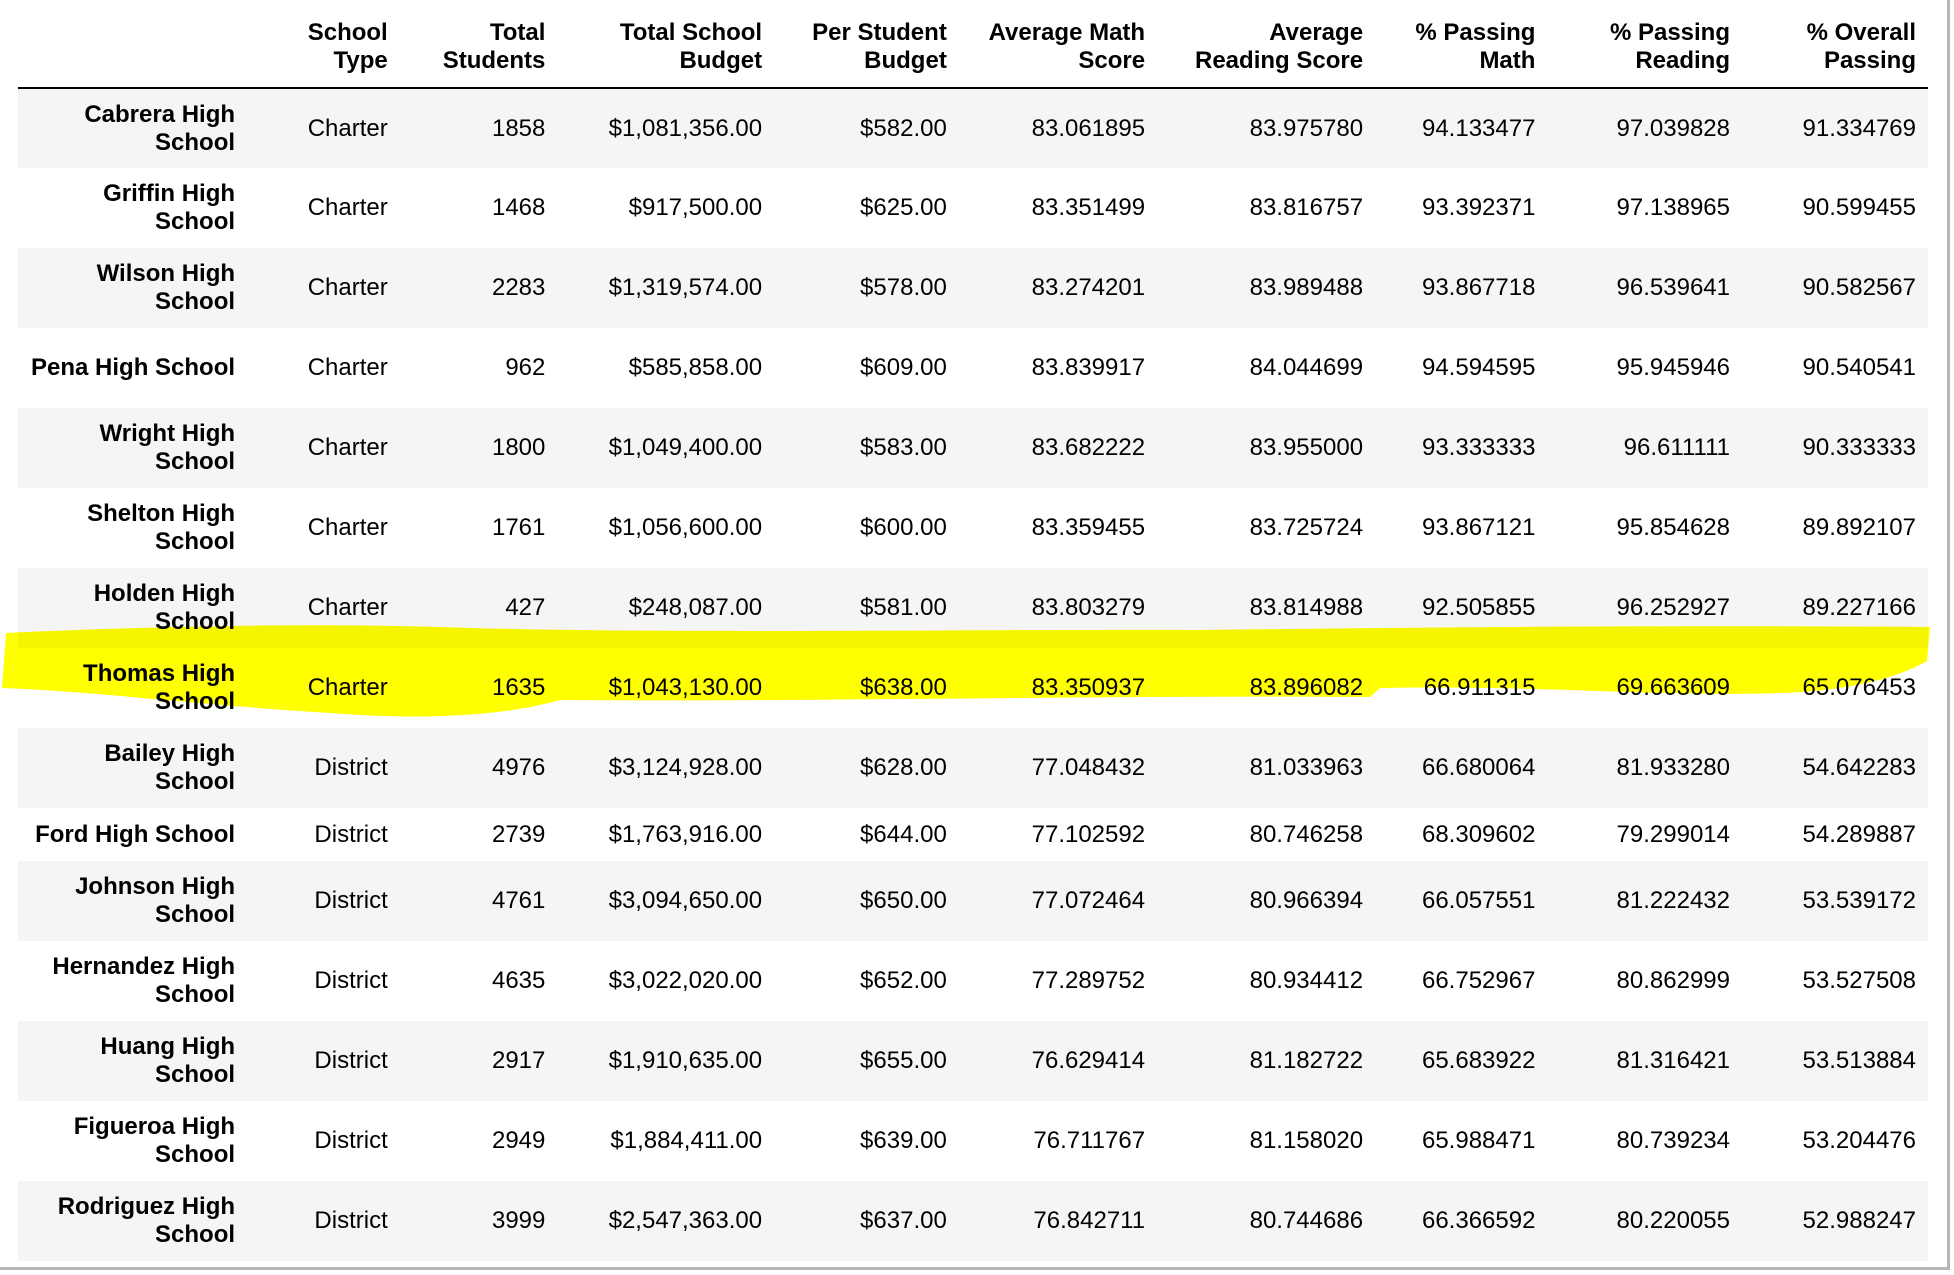 The height and width of the screenshot is (1275, 1954). What do you see at coordinates (1673, 527) in the screenshot?
I see `cell-passing-reading: 95.854628` at bounding box center [1673, 527].